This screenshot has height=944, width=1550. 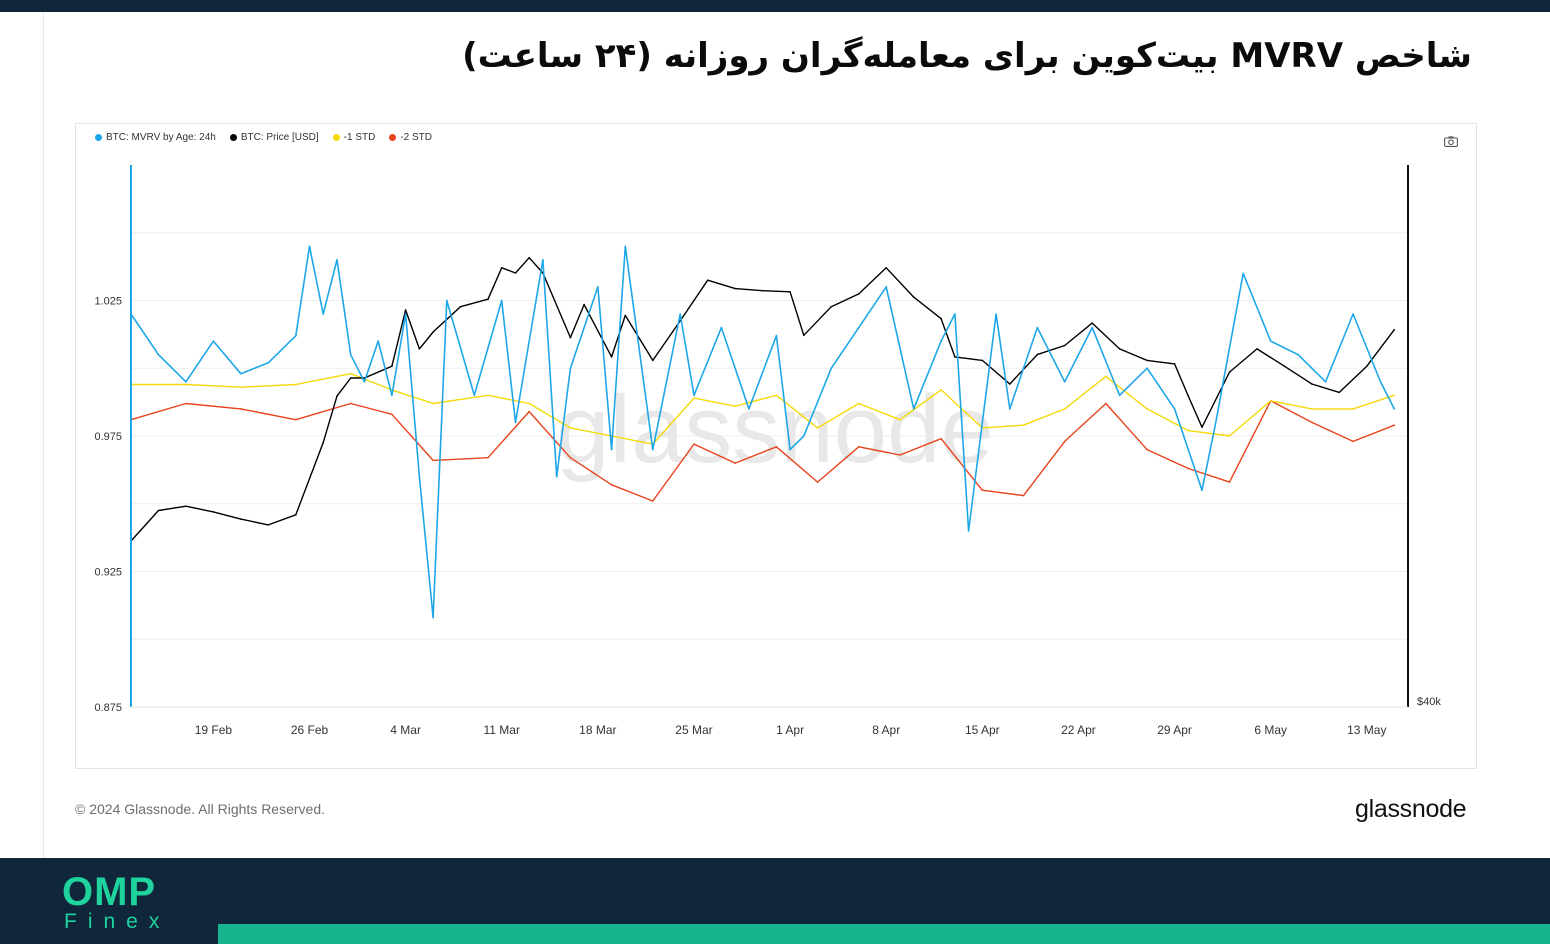 I want to click on legend-label: -2 STD, so click(x=416, y=137).